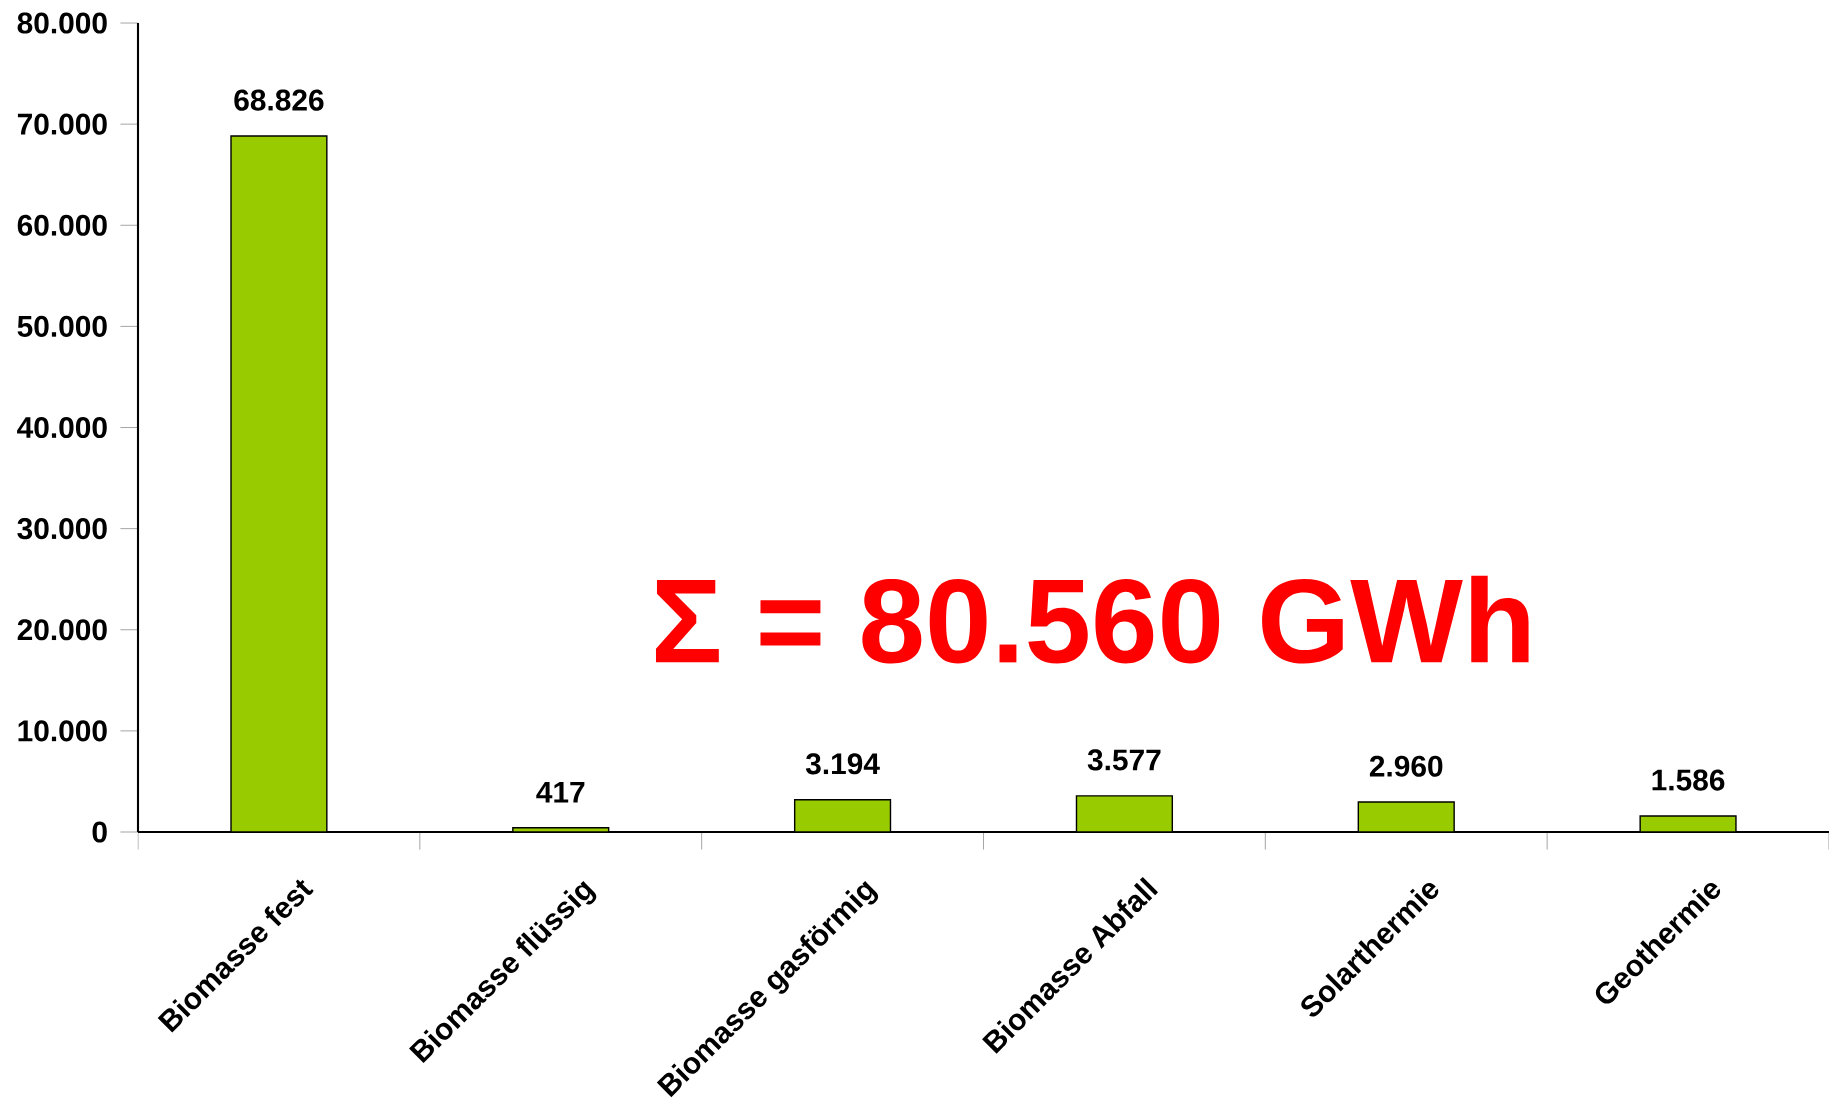 The image size is (1829, 1107). Describe the element at coordinates (62, 630) in the screenshot. I see `y-tick-label: 20.000` at that location.